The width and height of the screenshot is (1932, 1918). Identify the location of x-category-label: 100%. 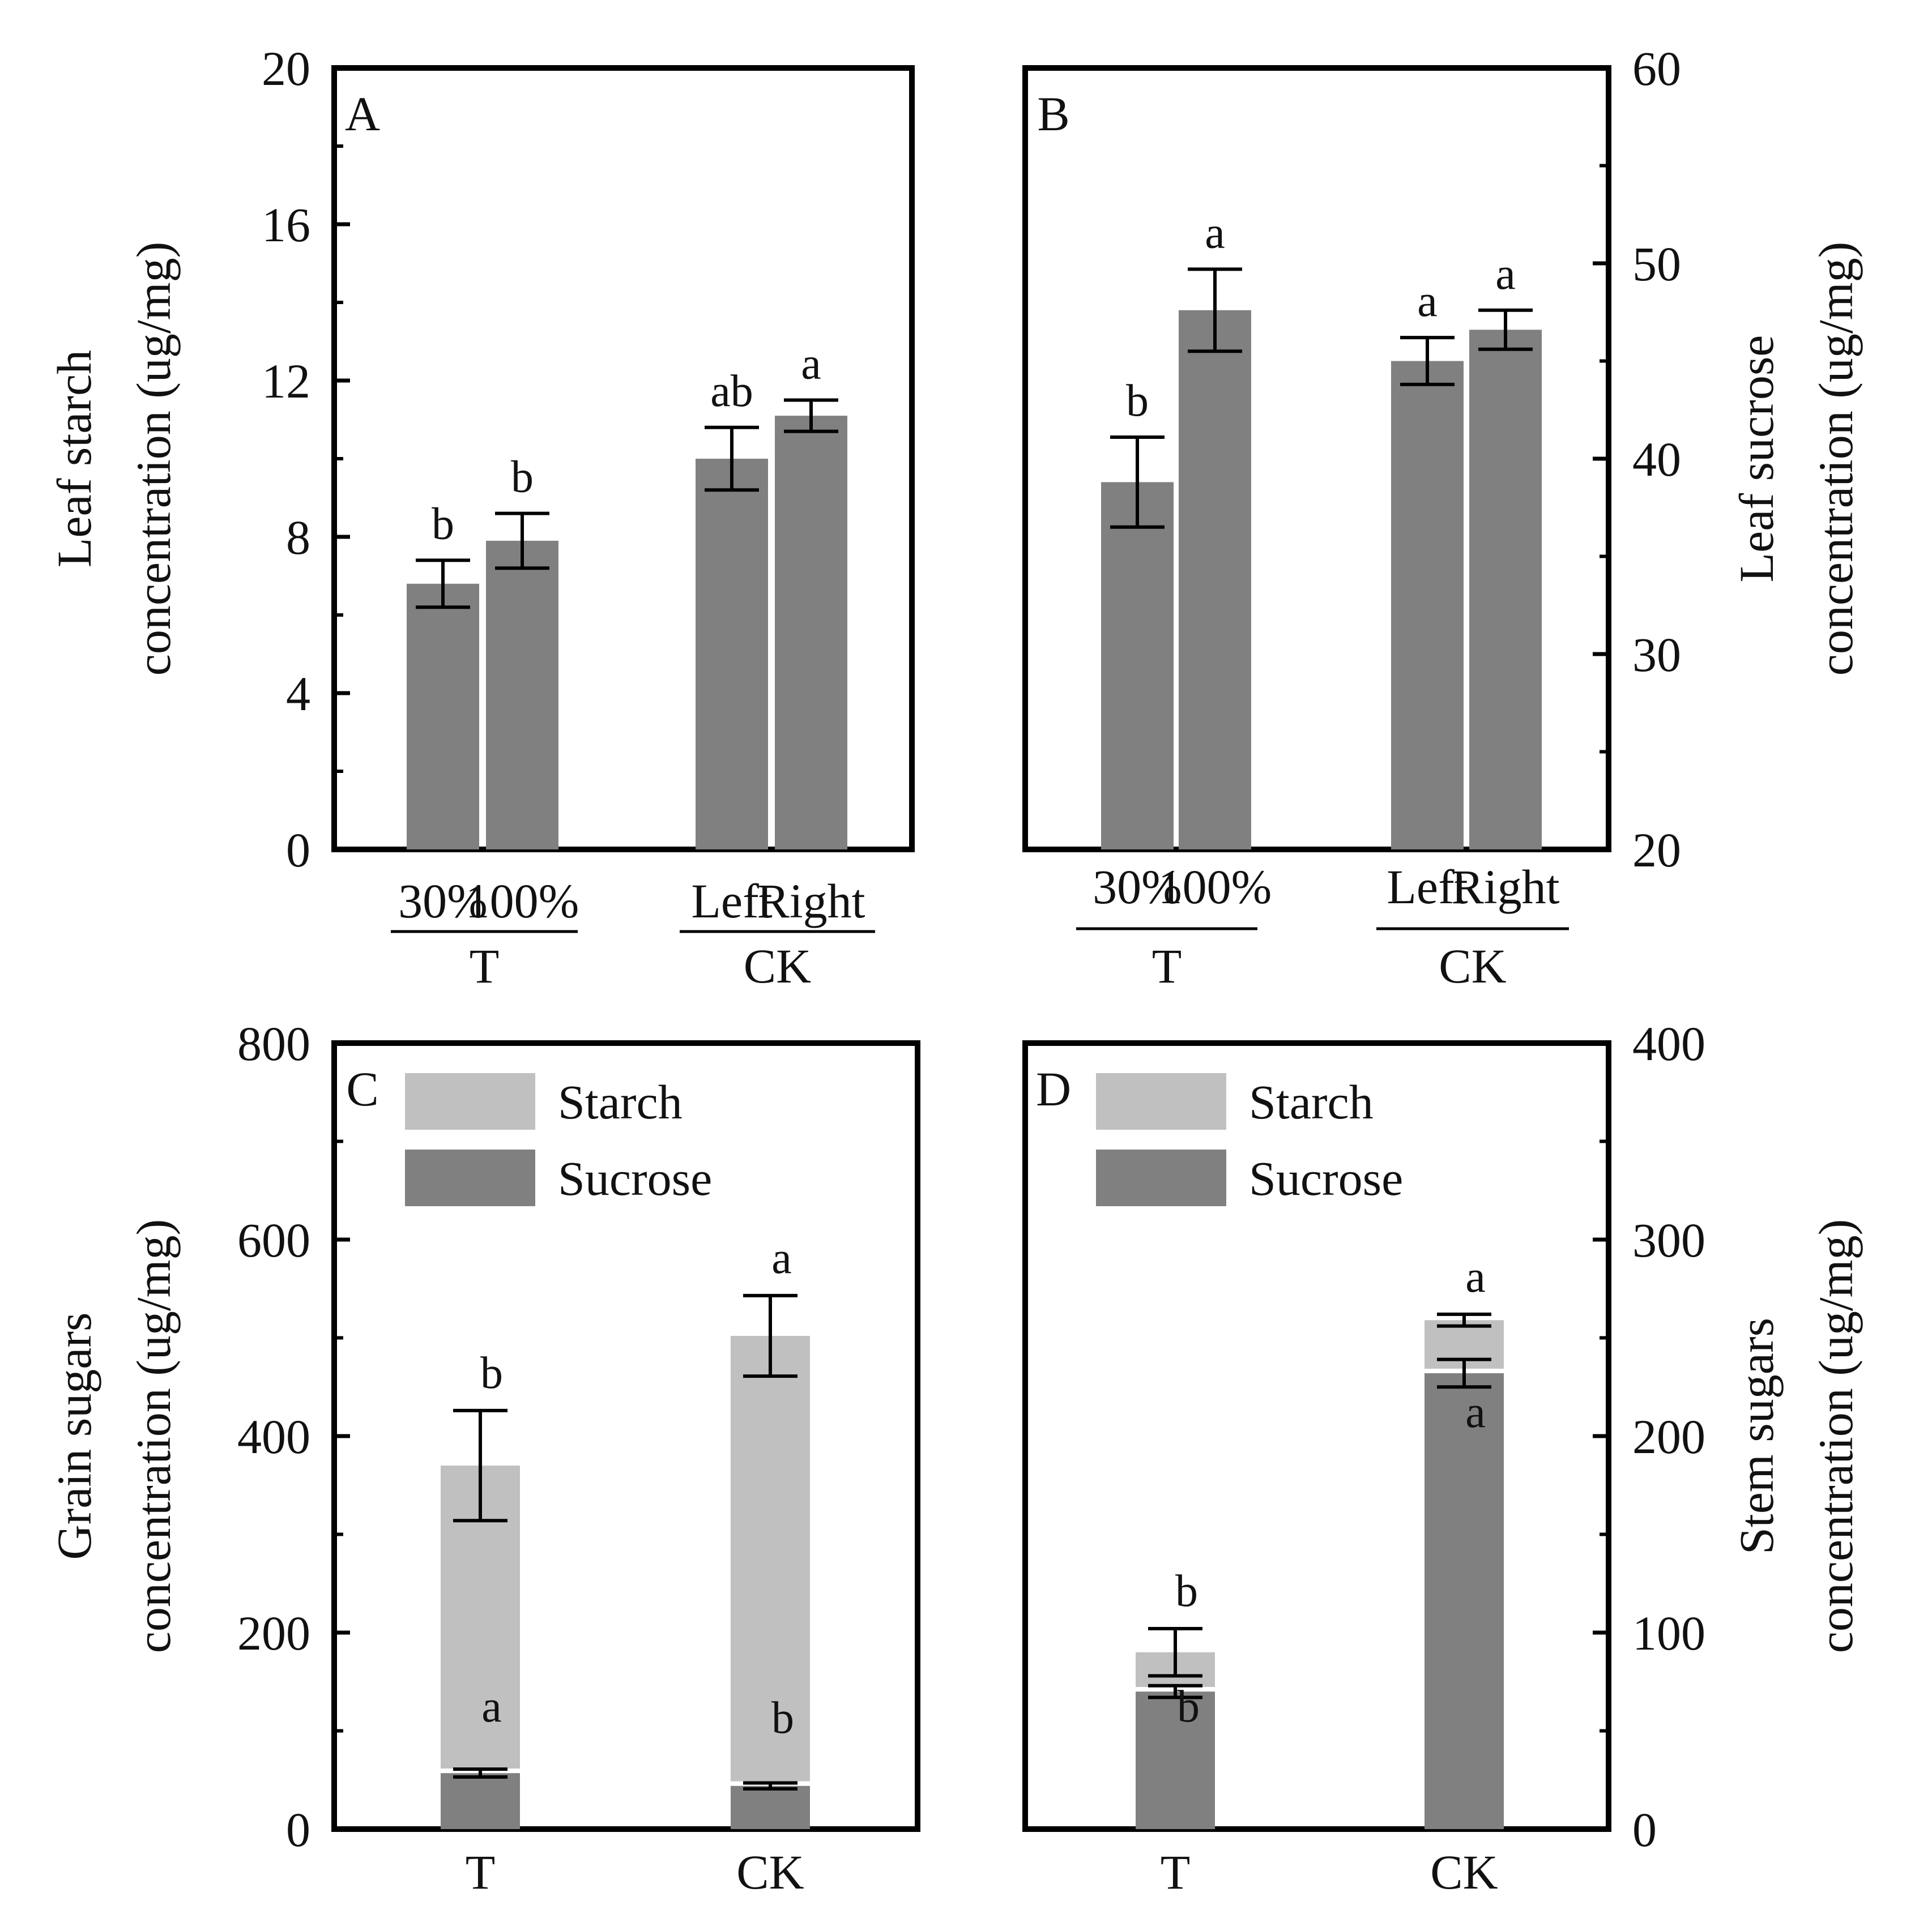
(1215, 887).